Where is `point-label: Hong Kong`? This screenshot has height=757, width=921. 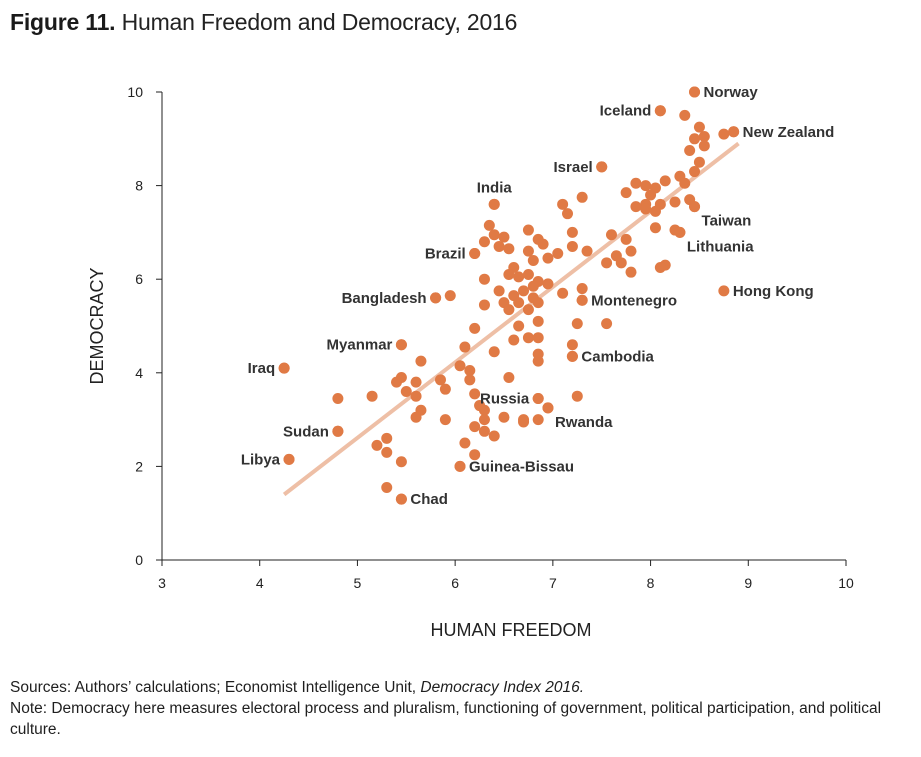 point-label: Hong Kong is located at coordinates (773, 291).